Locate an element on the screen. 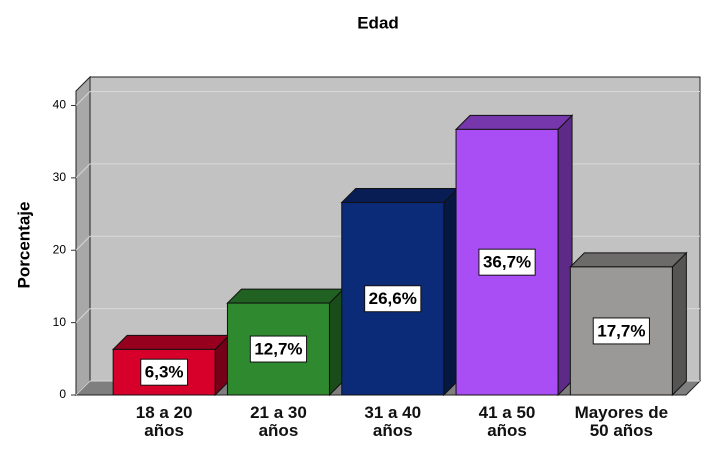  x-tick-label: 21 a 30 años is located at coordinates (278, 421).